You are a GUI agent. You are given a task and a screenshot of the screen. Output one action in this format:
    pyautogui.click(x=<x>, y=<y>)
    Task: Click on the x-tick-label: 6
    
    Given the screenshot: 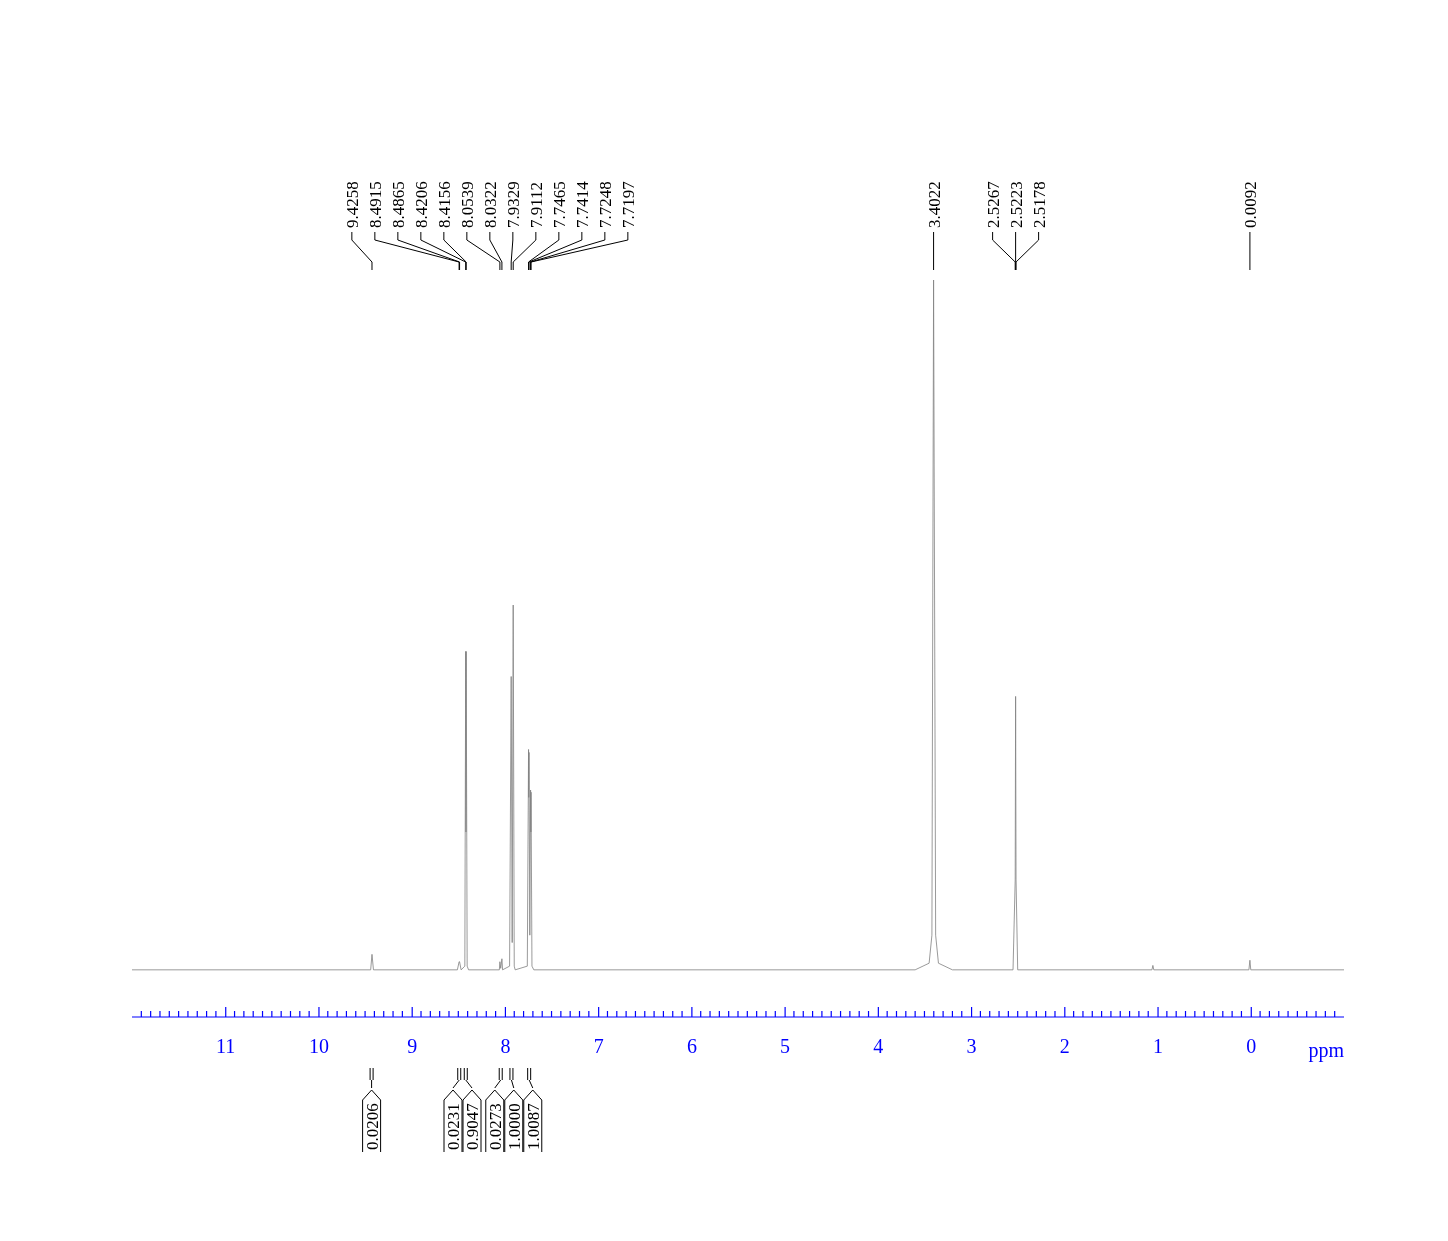 What is the action you would take?
    pyautogui.click(x=691, y=1046)
    